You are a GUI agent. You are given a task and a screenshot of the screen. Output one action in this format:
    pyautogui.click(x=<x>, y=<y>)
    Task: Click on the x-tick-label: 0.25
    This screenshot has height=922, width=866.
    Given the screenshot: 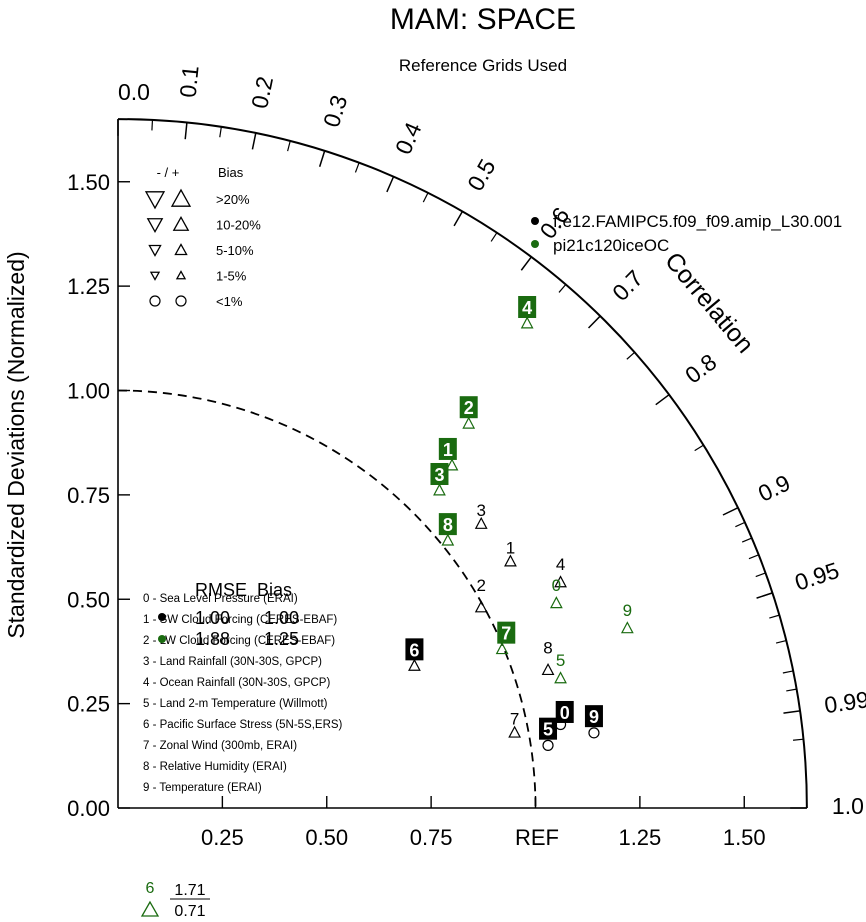 What is the action you would take?
    pyautogui.click(x=222, y=837)
    